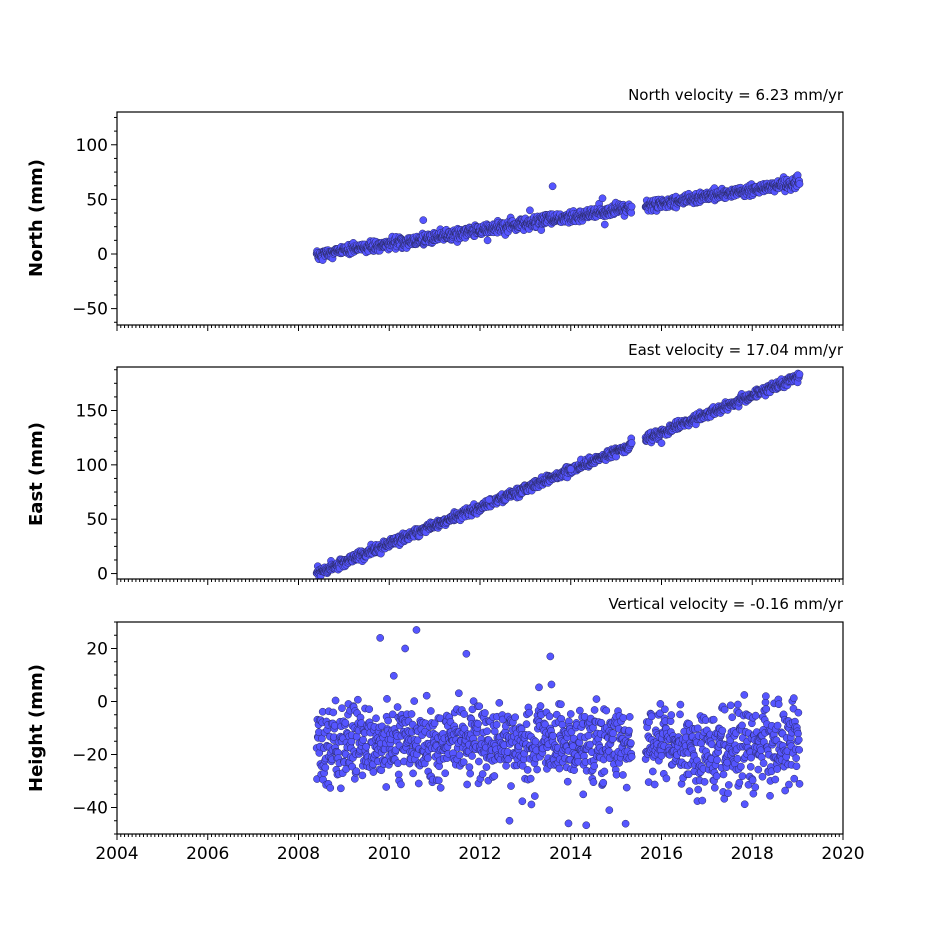 The height and width of the screenshot is (937, 937). Describe the element at coordinates (661, 854) in the screenshot. I see `x-tick-label: 2016` at that location.